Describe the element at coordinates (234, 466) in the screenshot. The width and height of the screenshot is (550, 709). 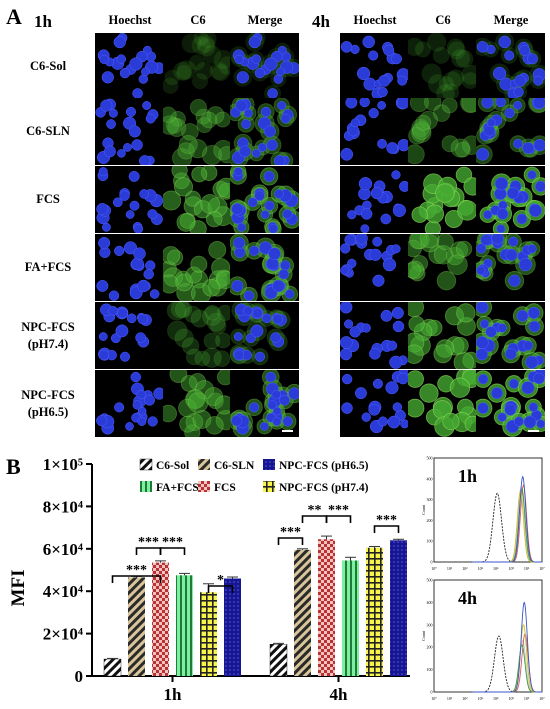
I see `legend-label: C6-SLN` at that location.